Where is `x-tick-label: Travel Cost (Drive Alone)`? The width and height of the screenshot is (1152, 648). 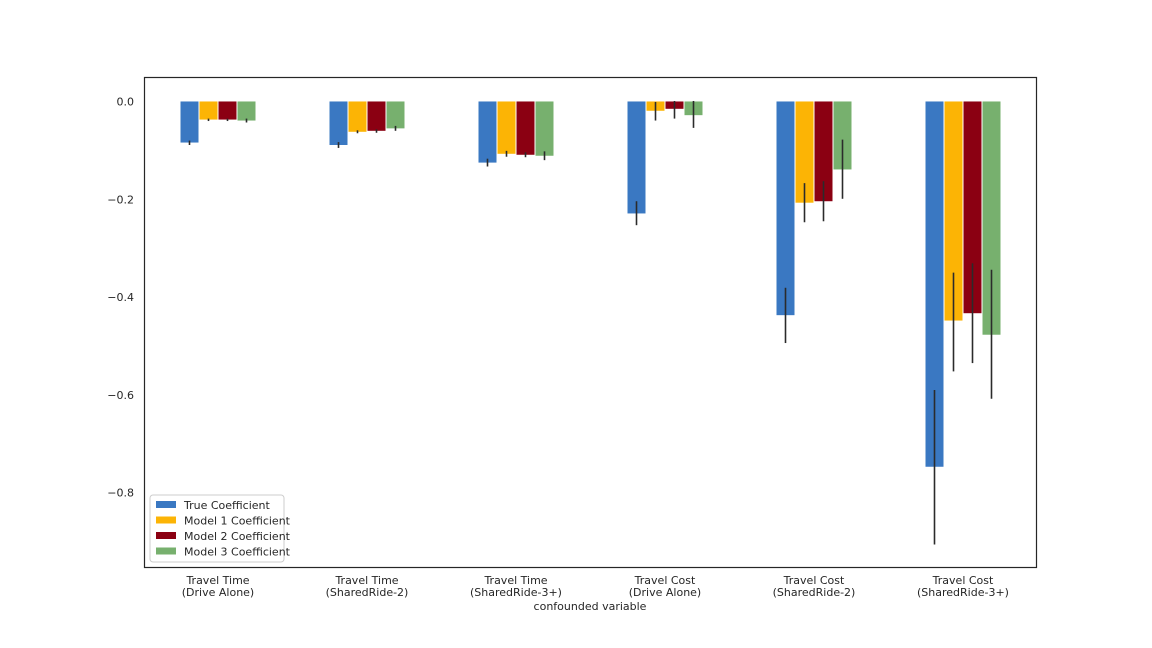
x-tick-label: Travel Cost (Drive Alone) is located at coordinates (665, 586).